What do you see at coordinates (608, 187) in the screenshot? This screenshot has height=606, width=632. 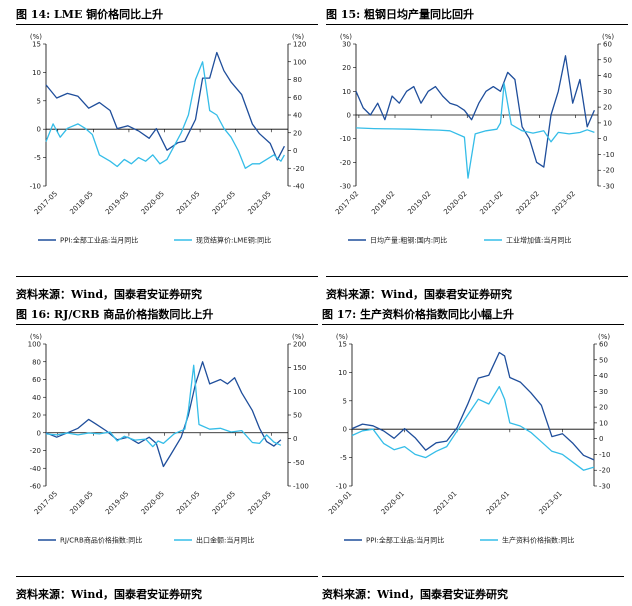 I see `right-tick-label: -30` at bounding box center [608, 187].